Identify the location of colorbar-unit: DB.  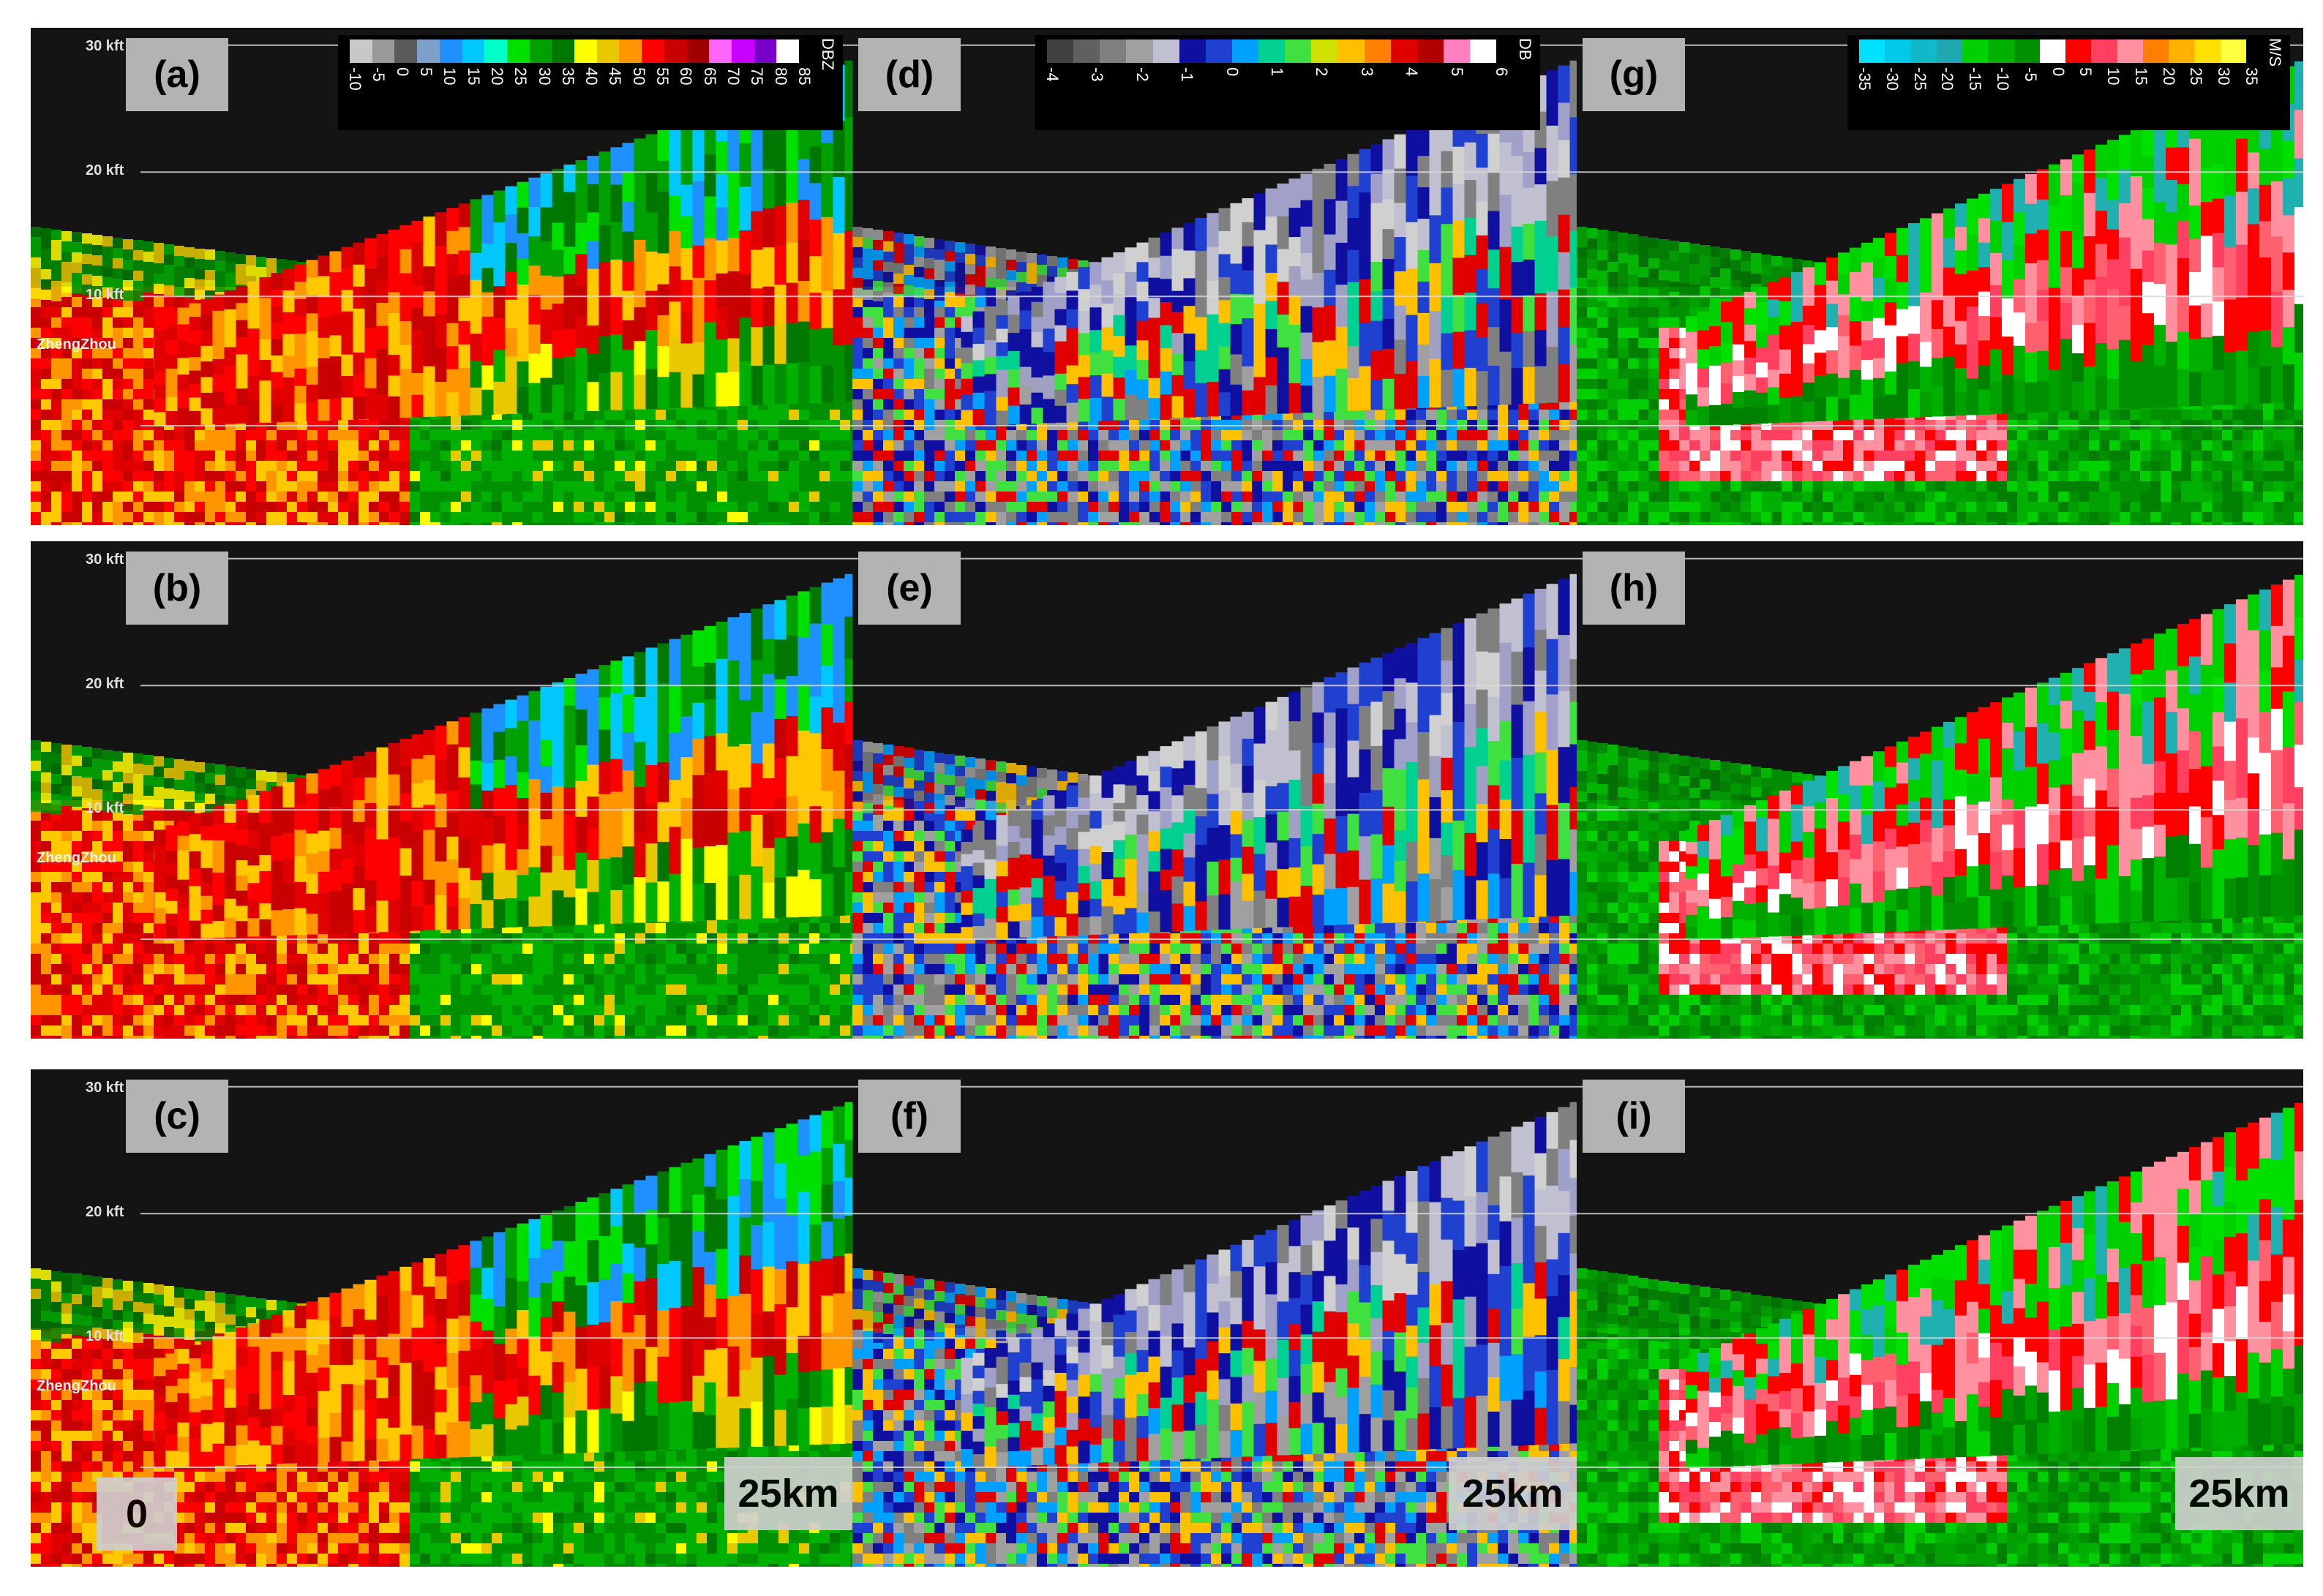
(1525, 49).